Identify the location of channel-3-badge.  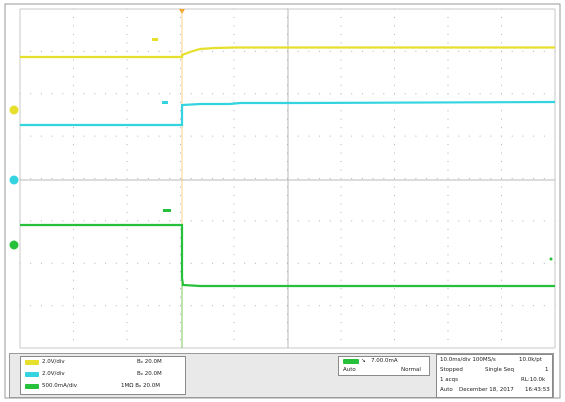
(32, 386).